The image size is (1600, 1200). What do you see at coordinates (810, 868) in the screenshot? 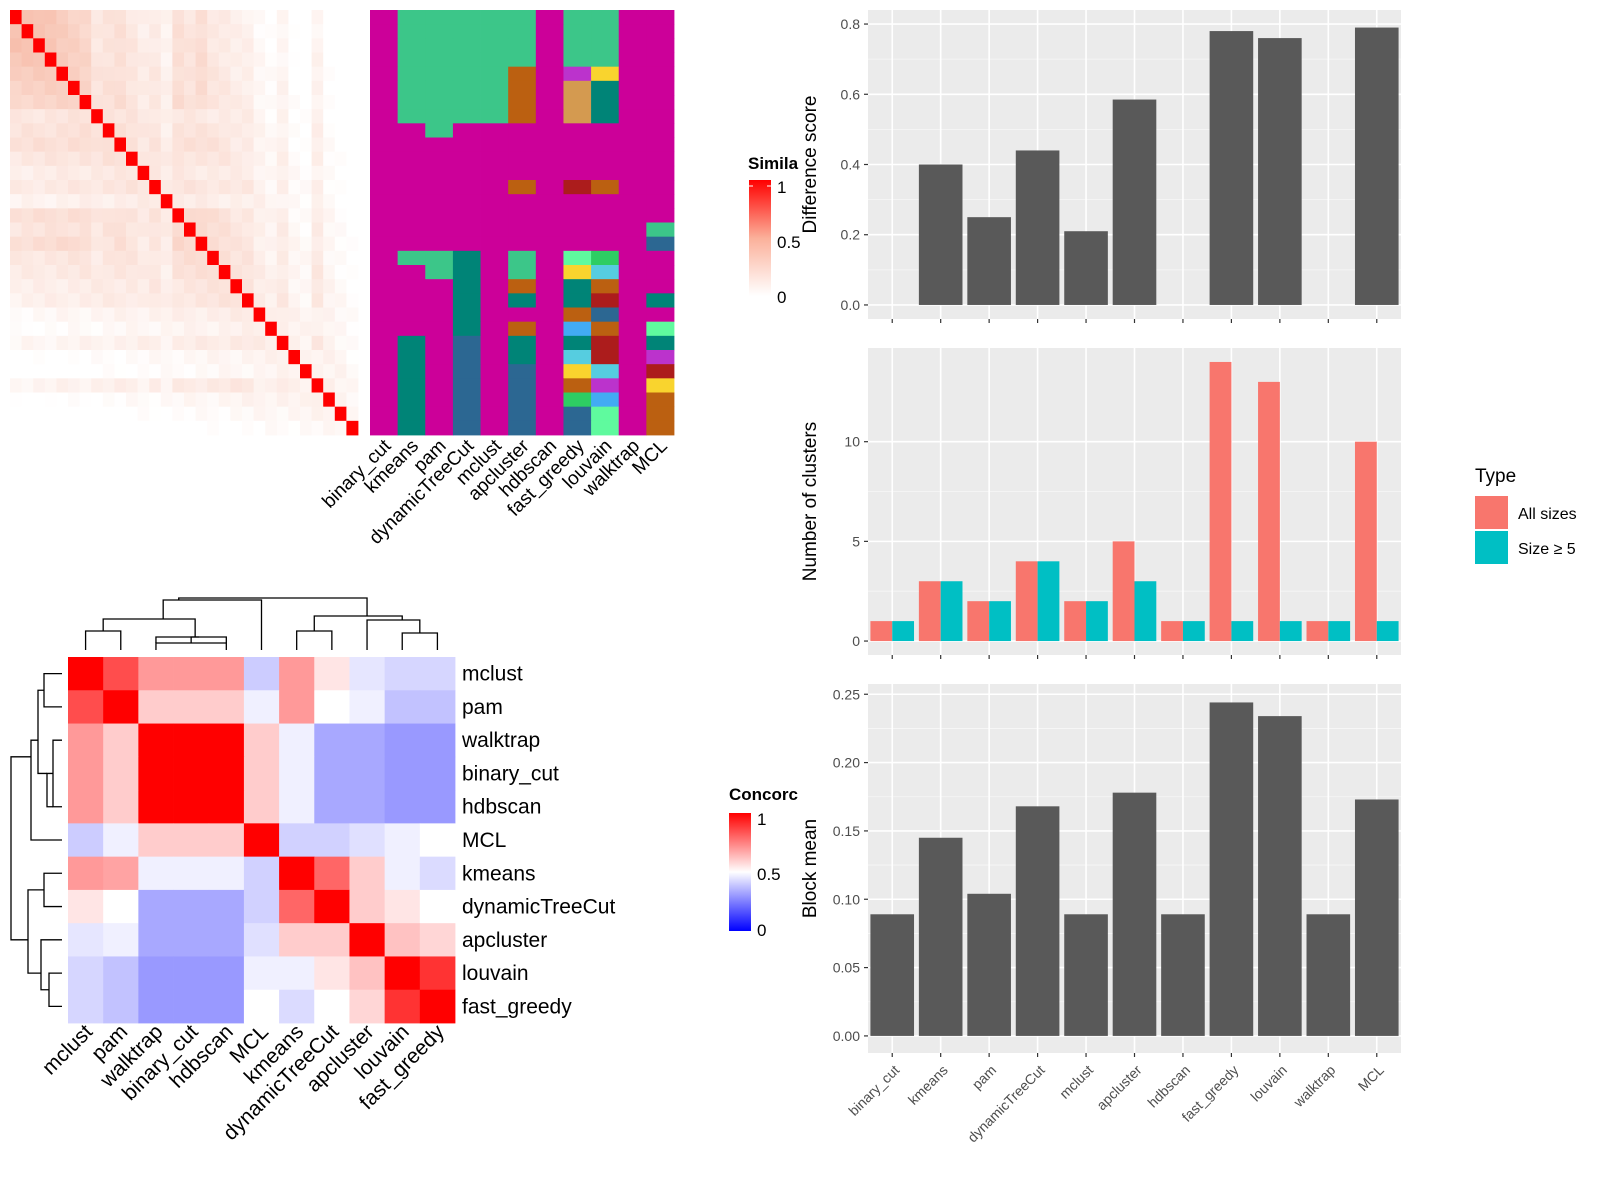
I see `y-axis-title: Block mean` at bounding box center [810, 868].